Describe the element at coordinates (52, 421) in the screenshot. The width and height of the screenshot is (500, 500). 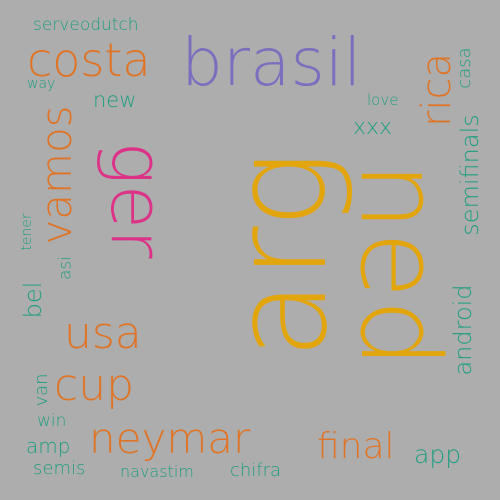
I see `word-win: win` at that location.